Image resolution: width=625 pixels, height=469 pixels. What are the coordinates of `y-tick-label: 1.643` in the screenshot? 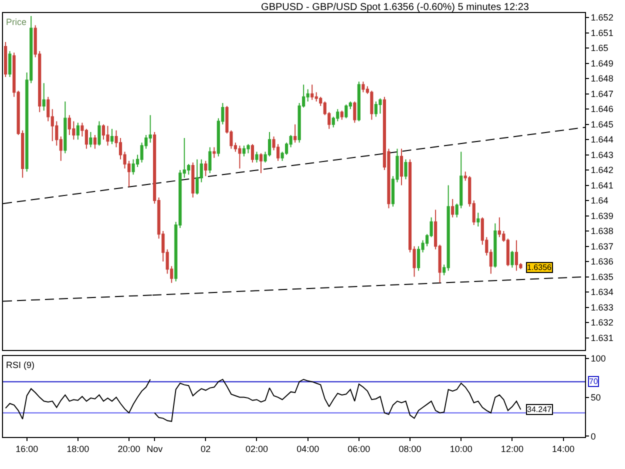 It's located at (602, 155).